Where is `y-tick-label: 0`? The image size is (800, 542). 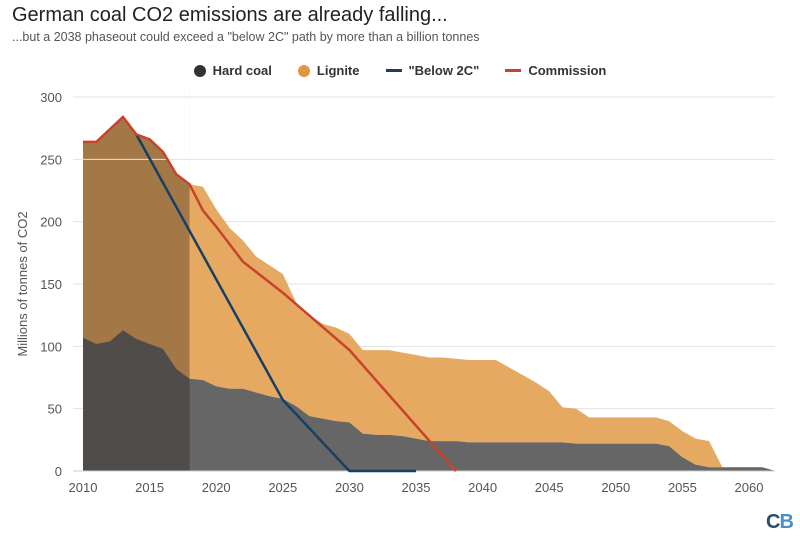 y-tick-label: 0 is located at coordinates (58, 471).